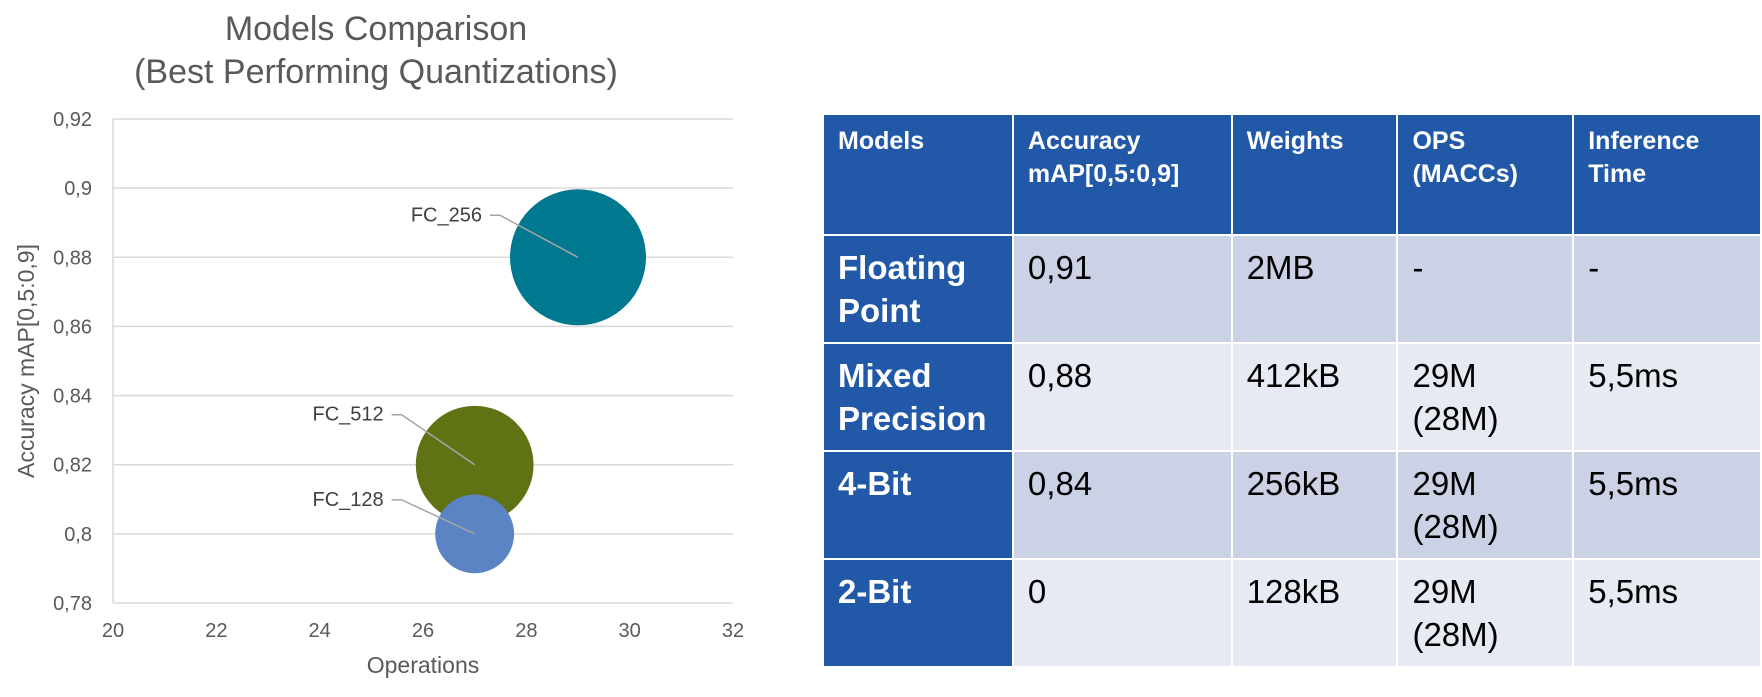 Image resolution: width=1762 pixels, height=697 pixels. What do you see at coordinates (1485, 174) in the screenshot?
I see `header-ops: OPS (MACCs)` at bounding box center [1485, 174].